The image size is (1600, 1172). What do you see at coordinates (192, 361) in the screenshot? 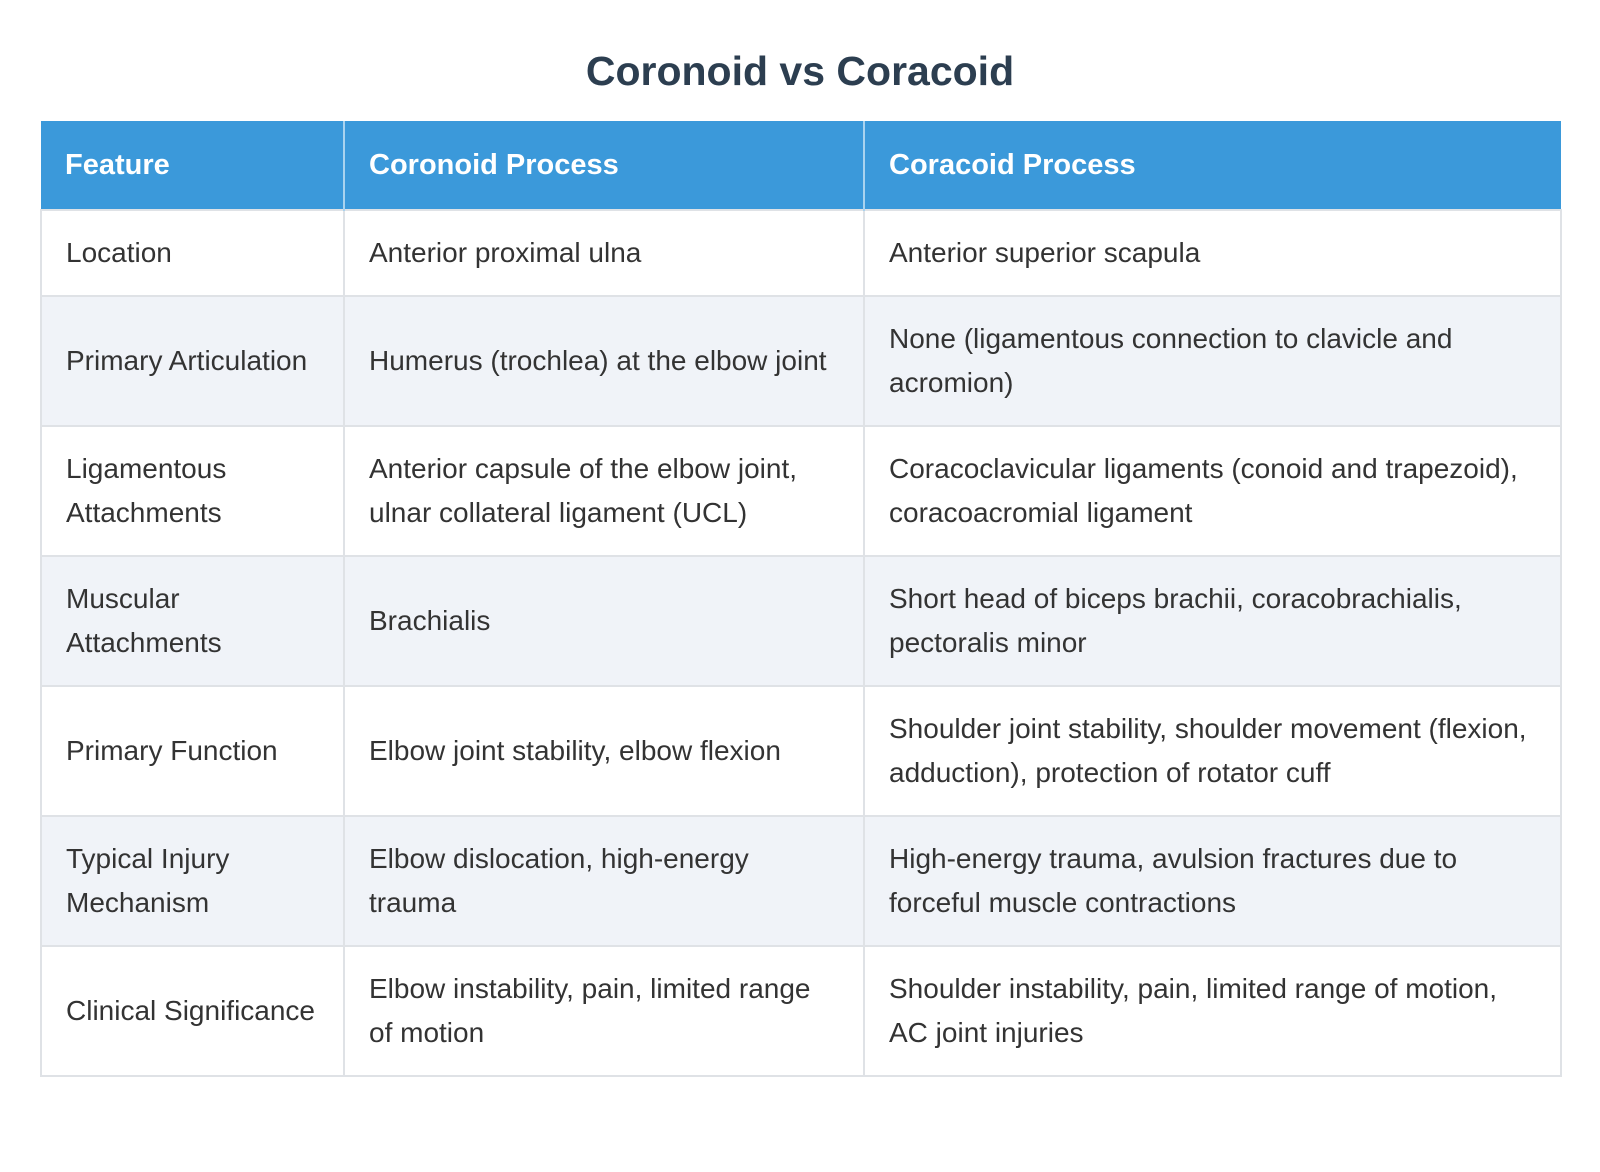
I see `feature-cell: Primary Articulation` at bounding box center [192, 361].